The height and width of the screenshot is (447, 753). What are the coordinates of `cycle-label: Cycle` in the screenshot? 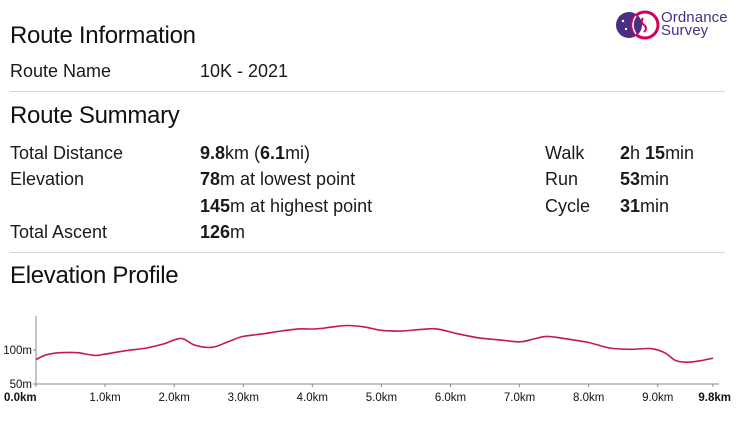 It's located at (568, 206).